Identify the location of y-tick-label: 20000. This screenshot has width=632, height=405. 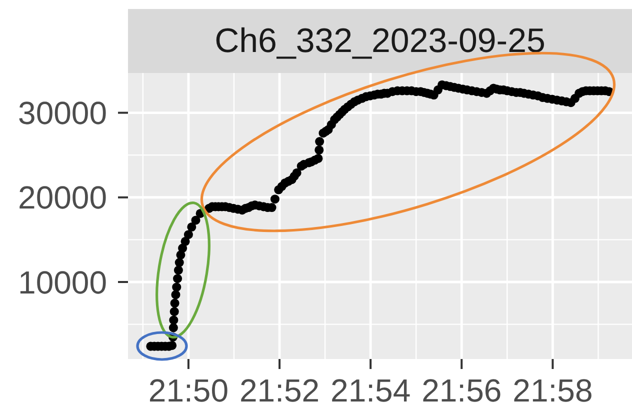
(62, 198).